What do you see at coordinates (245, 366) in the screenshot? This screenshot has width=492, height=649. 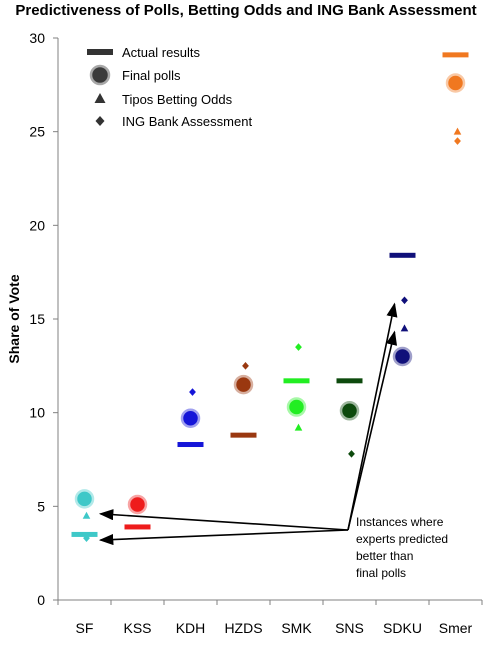 I see `diamond-marker-hzds` at bounding box center [245, 366].